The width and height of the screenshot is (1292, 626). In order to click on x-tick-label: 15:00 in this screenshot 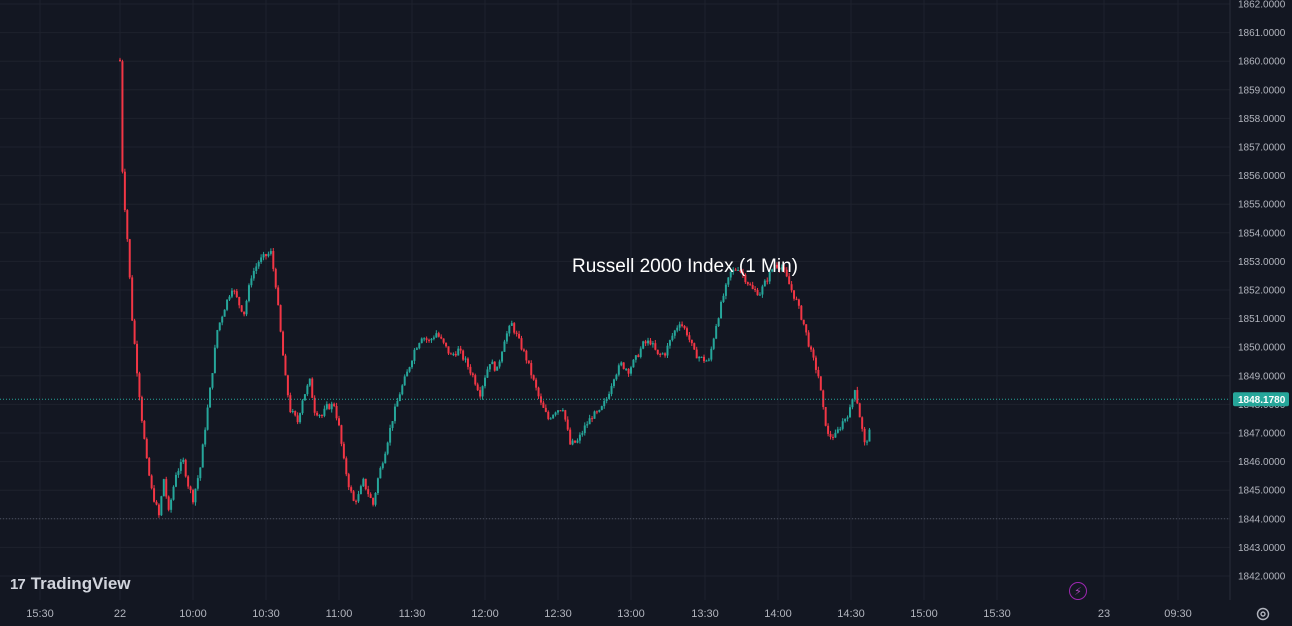, I will do `click(924, 614)`.